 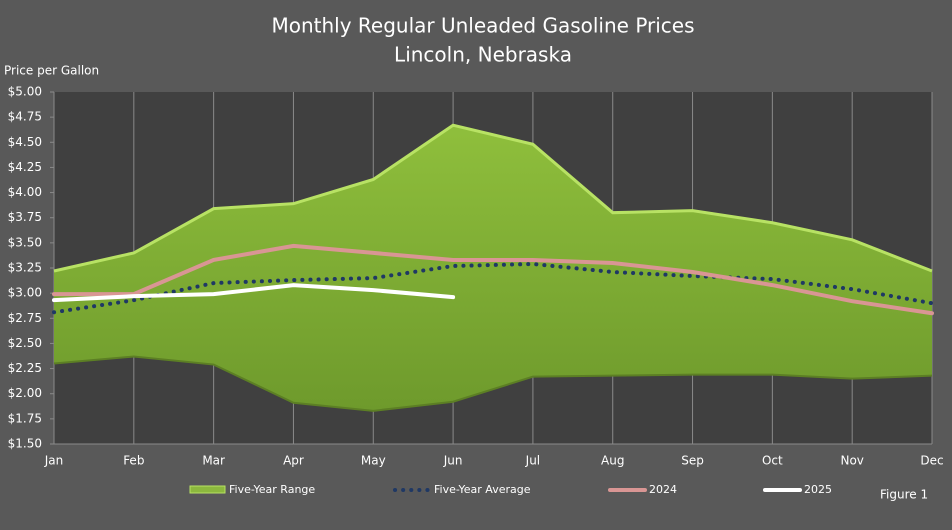 I want to click on x-tick-label: Jul, so click(x=532, y=461).